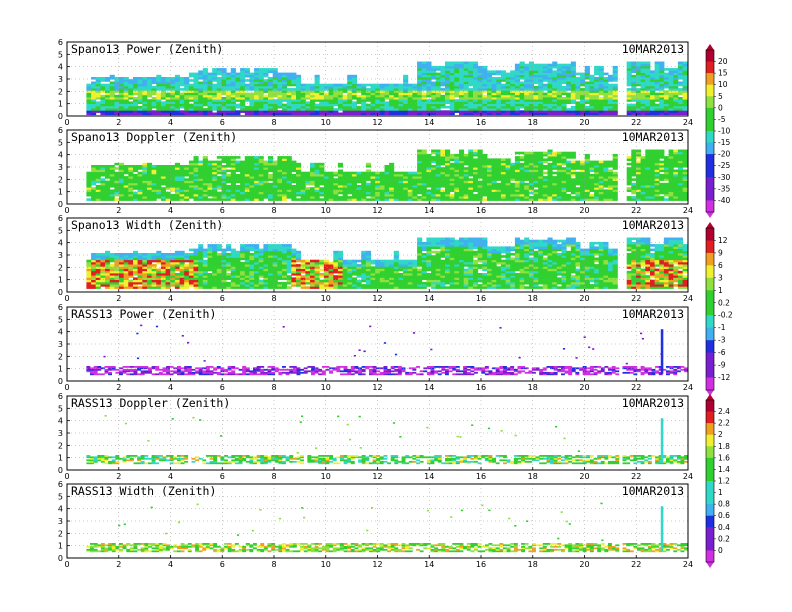 The image size is (792, 612). I want to click on x-tick-label: 16, so click(481, 122).